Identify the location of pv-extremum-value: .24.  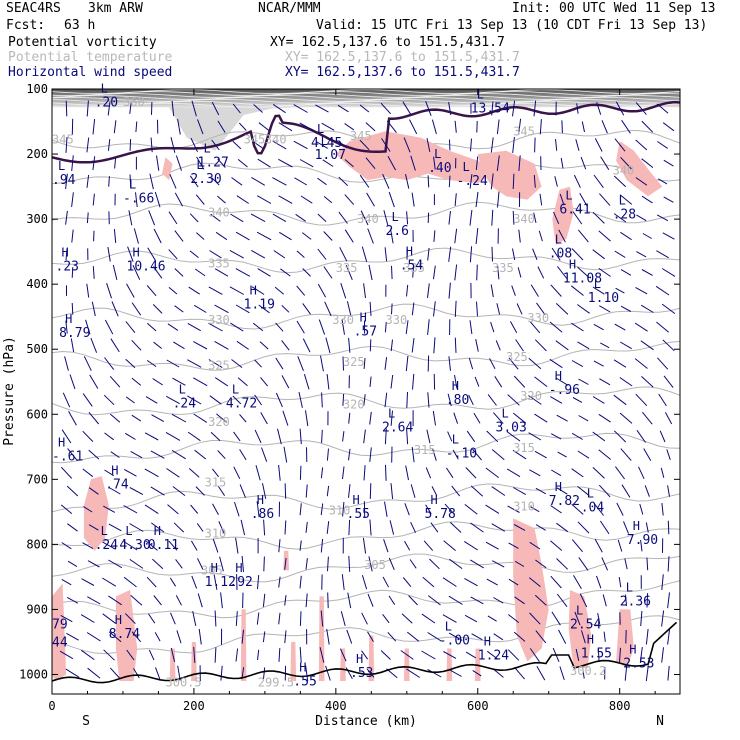
(185, 403).